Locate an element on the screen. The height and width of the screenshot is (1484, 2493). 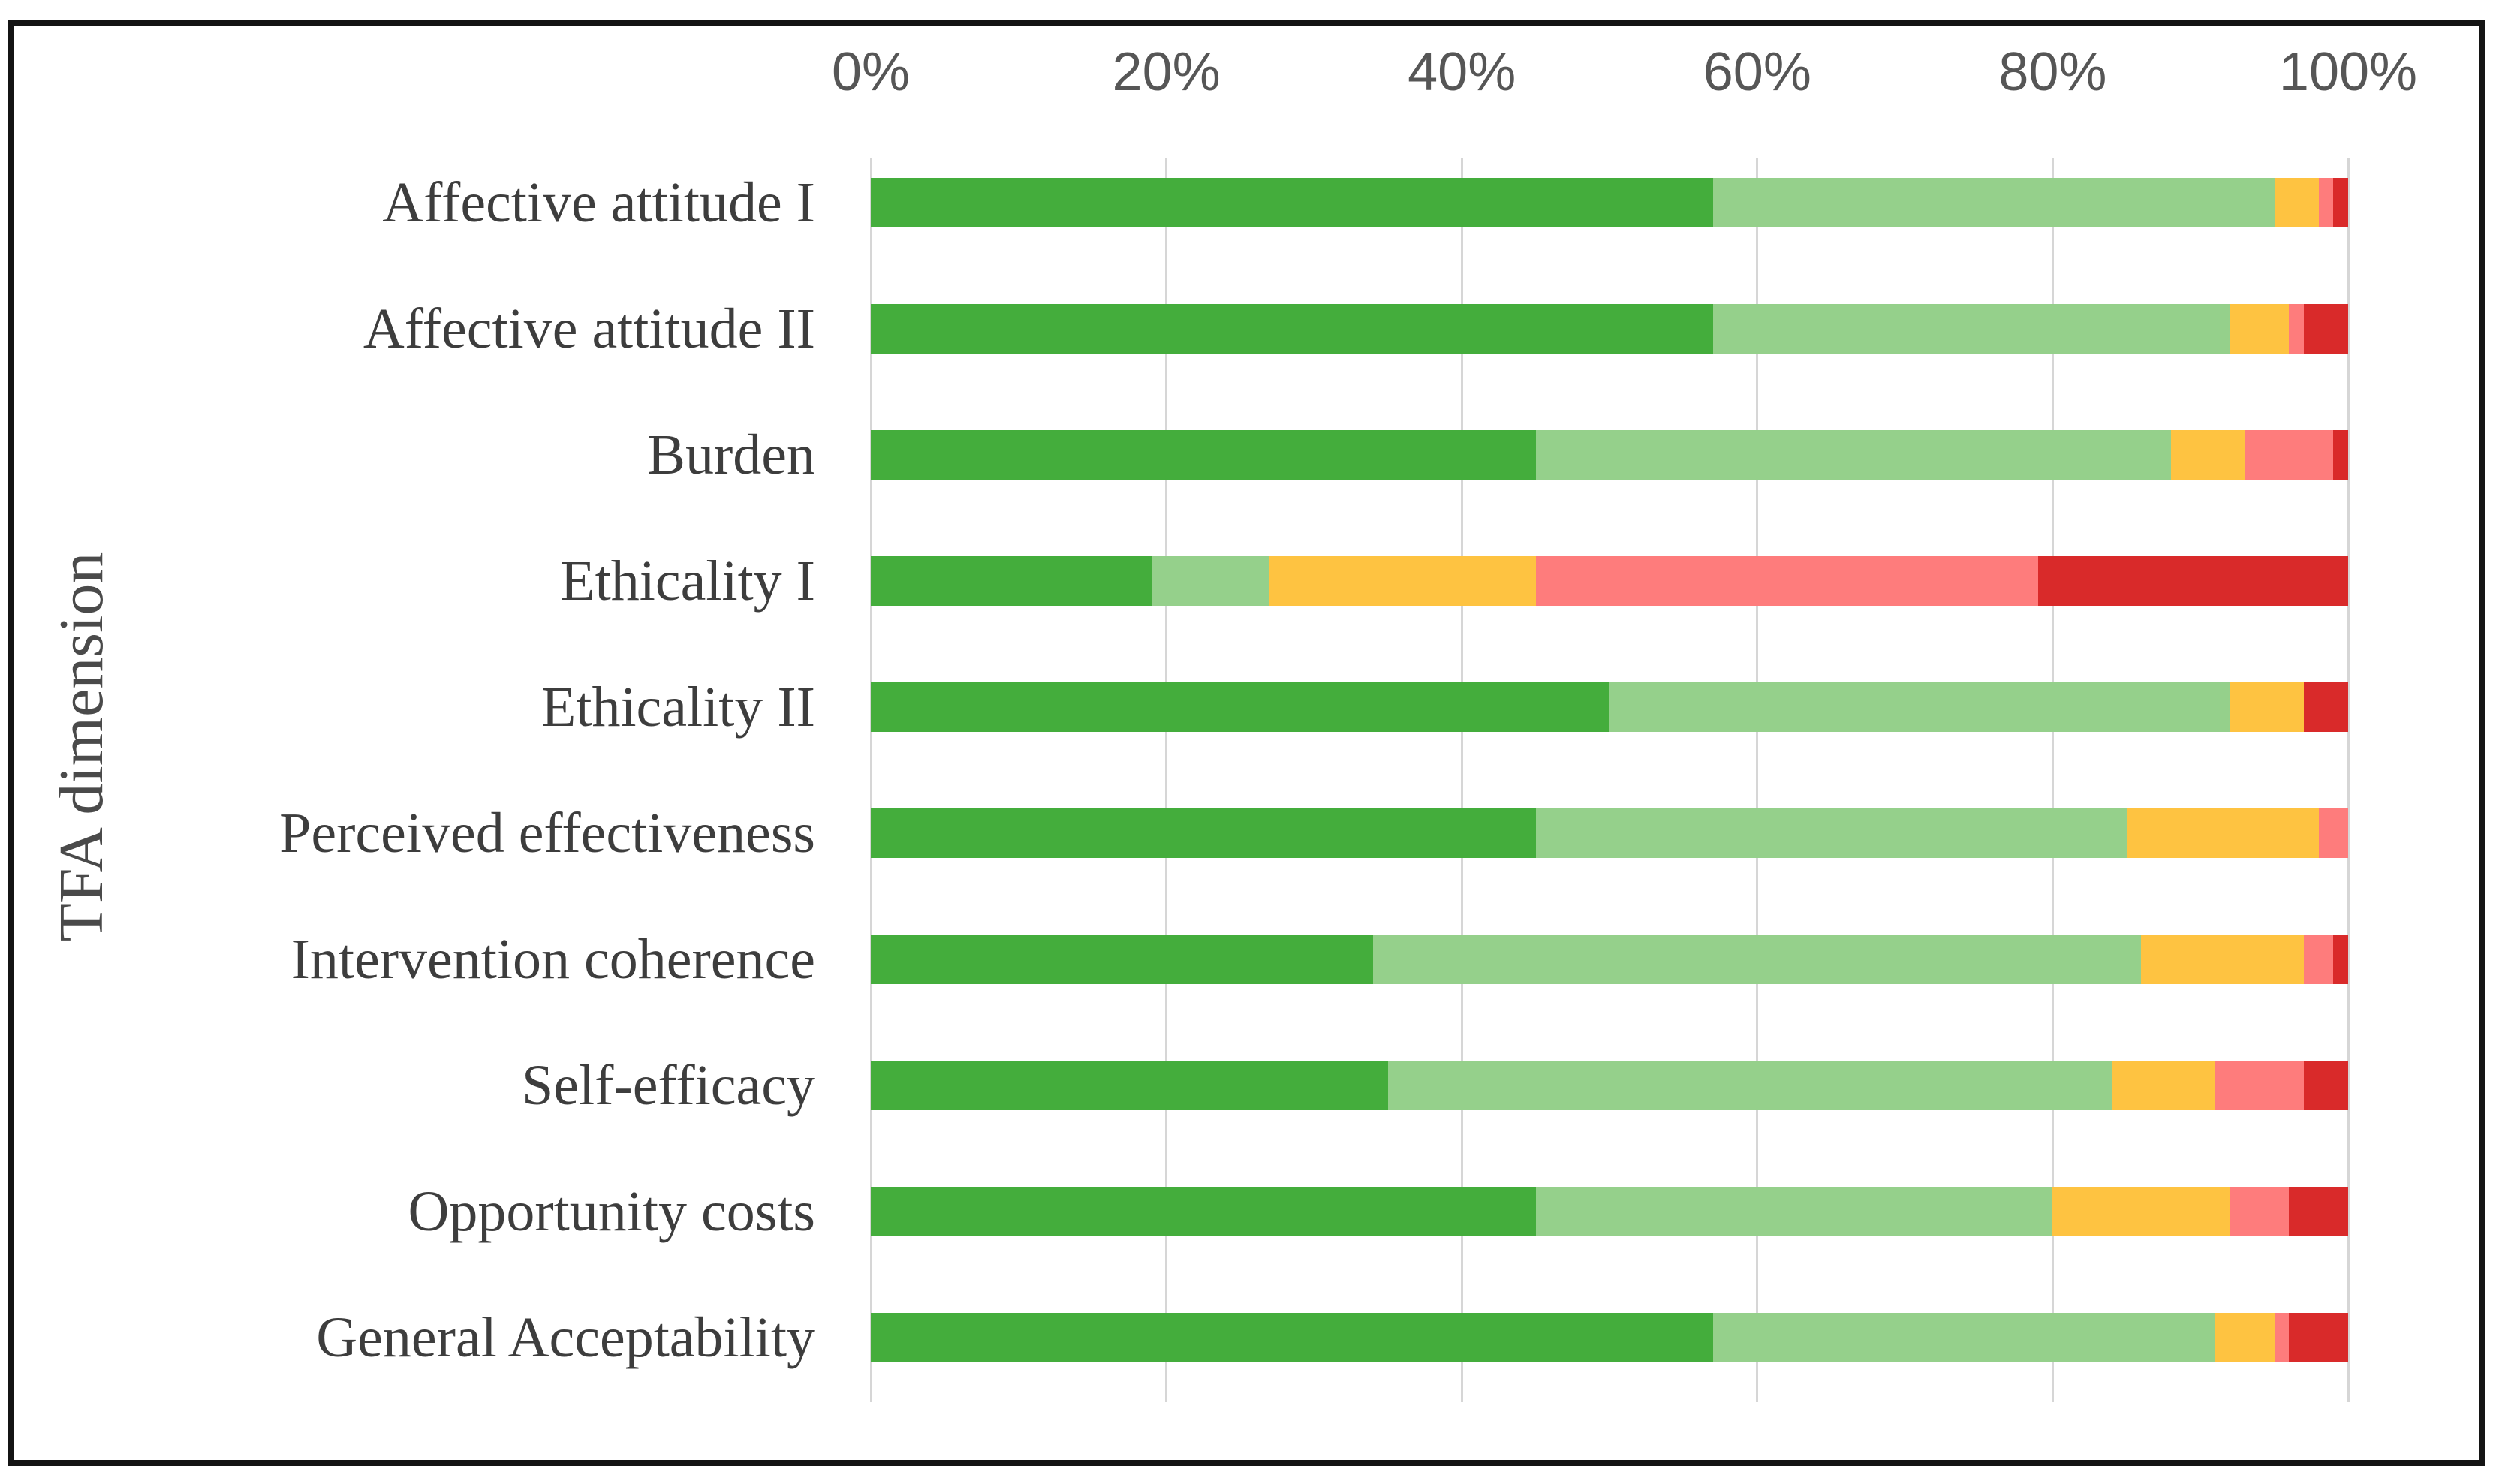
x-tick-label: 80% is located at coordinates (2052, 71).